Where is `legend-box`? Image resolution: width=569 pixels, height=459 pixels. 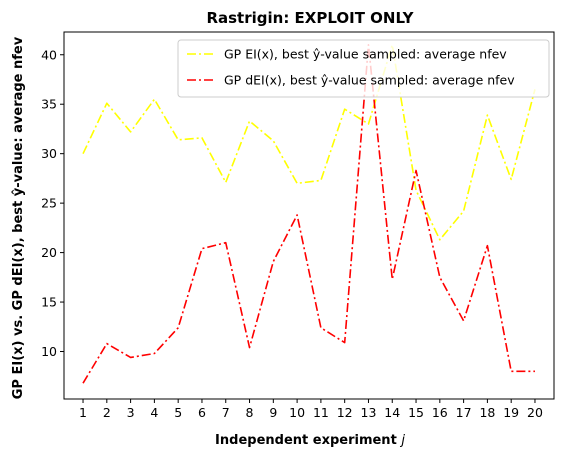 legend-box is located at coordinates (363, 68).